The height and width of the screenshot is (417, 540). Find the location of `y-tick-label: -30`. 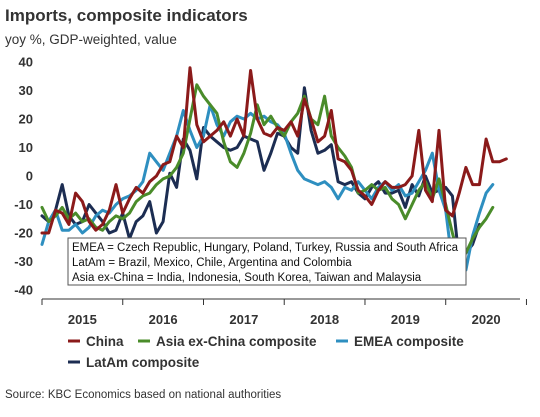

y-tick-label: -30 is located at coordinates (23, 261).